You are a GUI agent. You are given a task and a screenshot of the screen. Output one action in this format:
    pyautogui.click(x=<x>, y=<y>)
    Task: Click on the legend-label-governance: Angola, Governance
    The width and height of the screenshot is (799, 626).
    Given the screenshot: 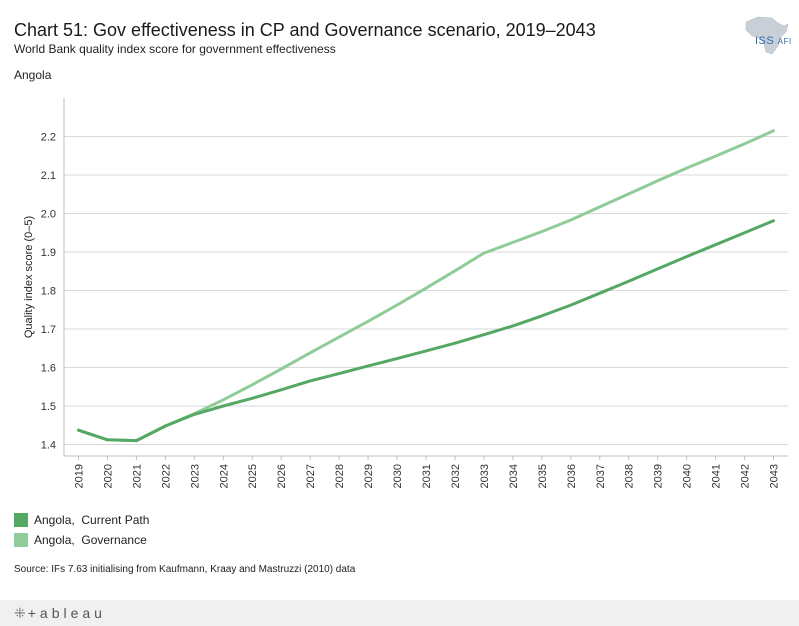 What is the action you would take?
    pyautogui.click(x=90, y=540)
    